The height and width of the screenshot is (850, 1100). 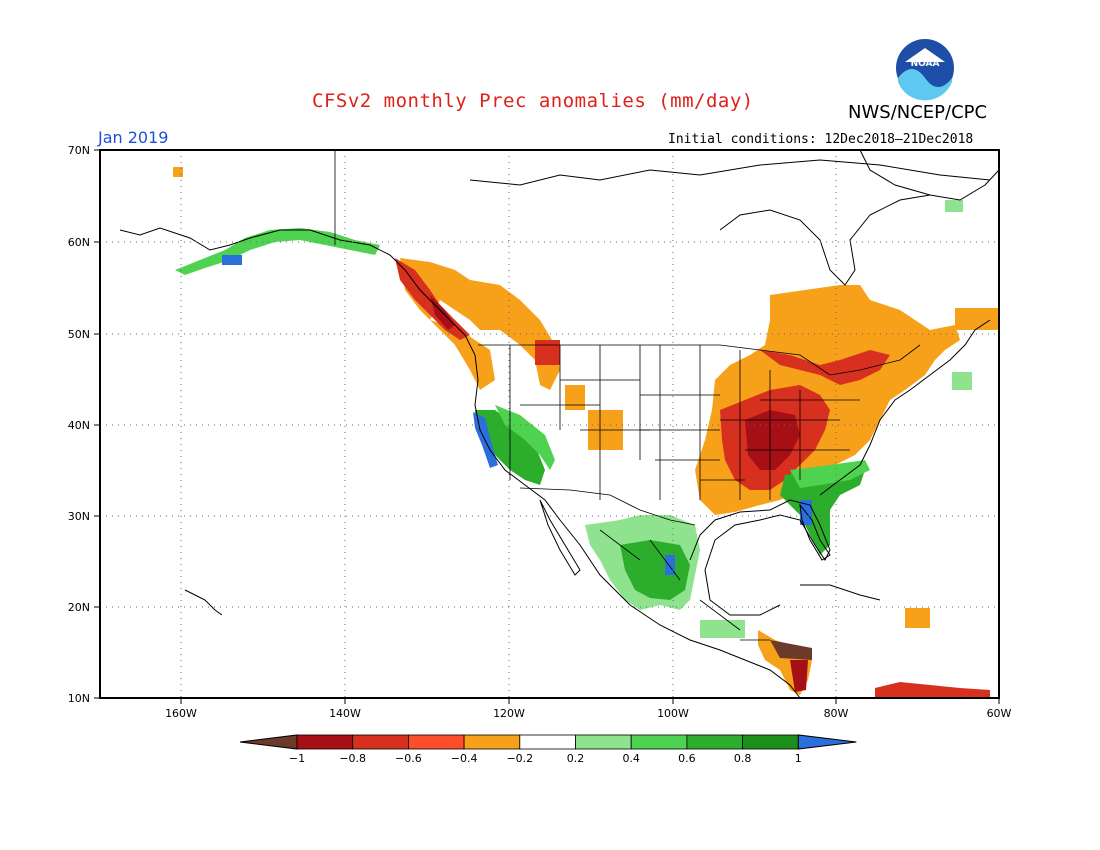 What do you see at coordinates (772, 440) in the screenshot?
I see `dry-core-inner` at bounding box center [772, 440].